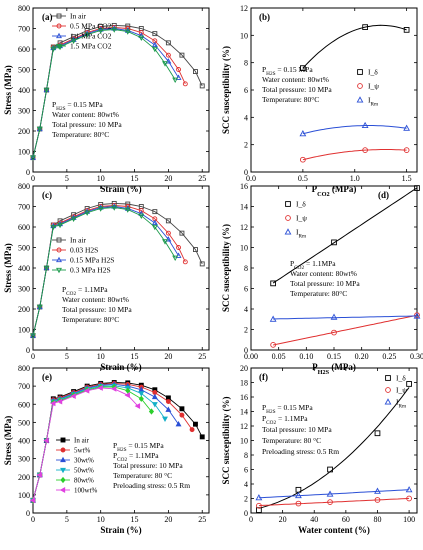 The width and height of the screenshot is (423, 550). I want to click on x-tick-label: 60, so click(346, 519).